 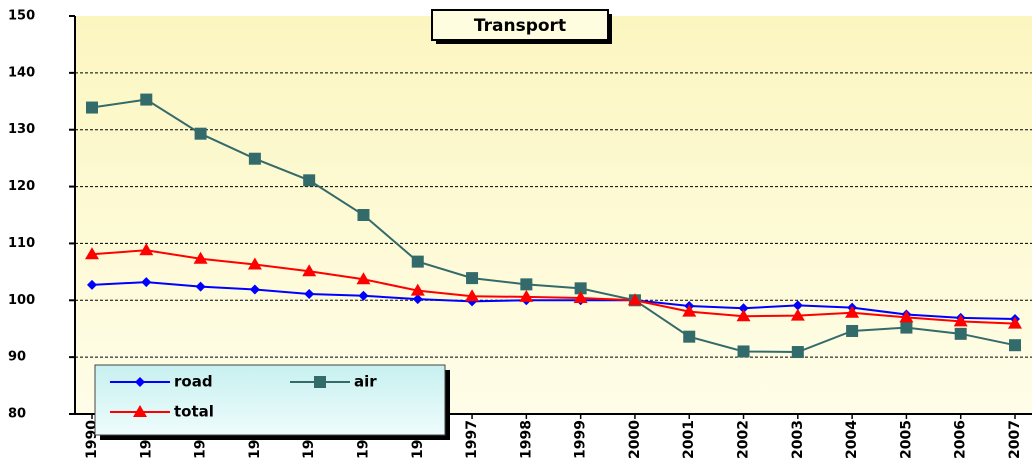 I want to click on y-tick-label: 80, so click(x=17, y=414).